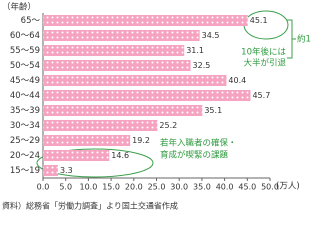 The image size is (320, 240). I want to click on value-label: 35.1, so click(213, 110).